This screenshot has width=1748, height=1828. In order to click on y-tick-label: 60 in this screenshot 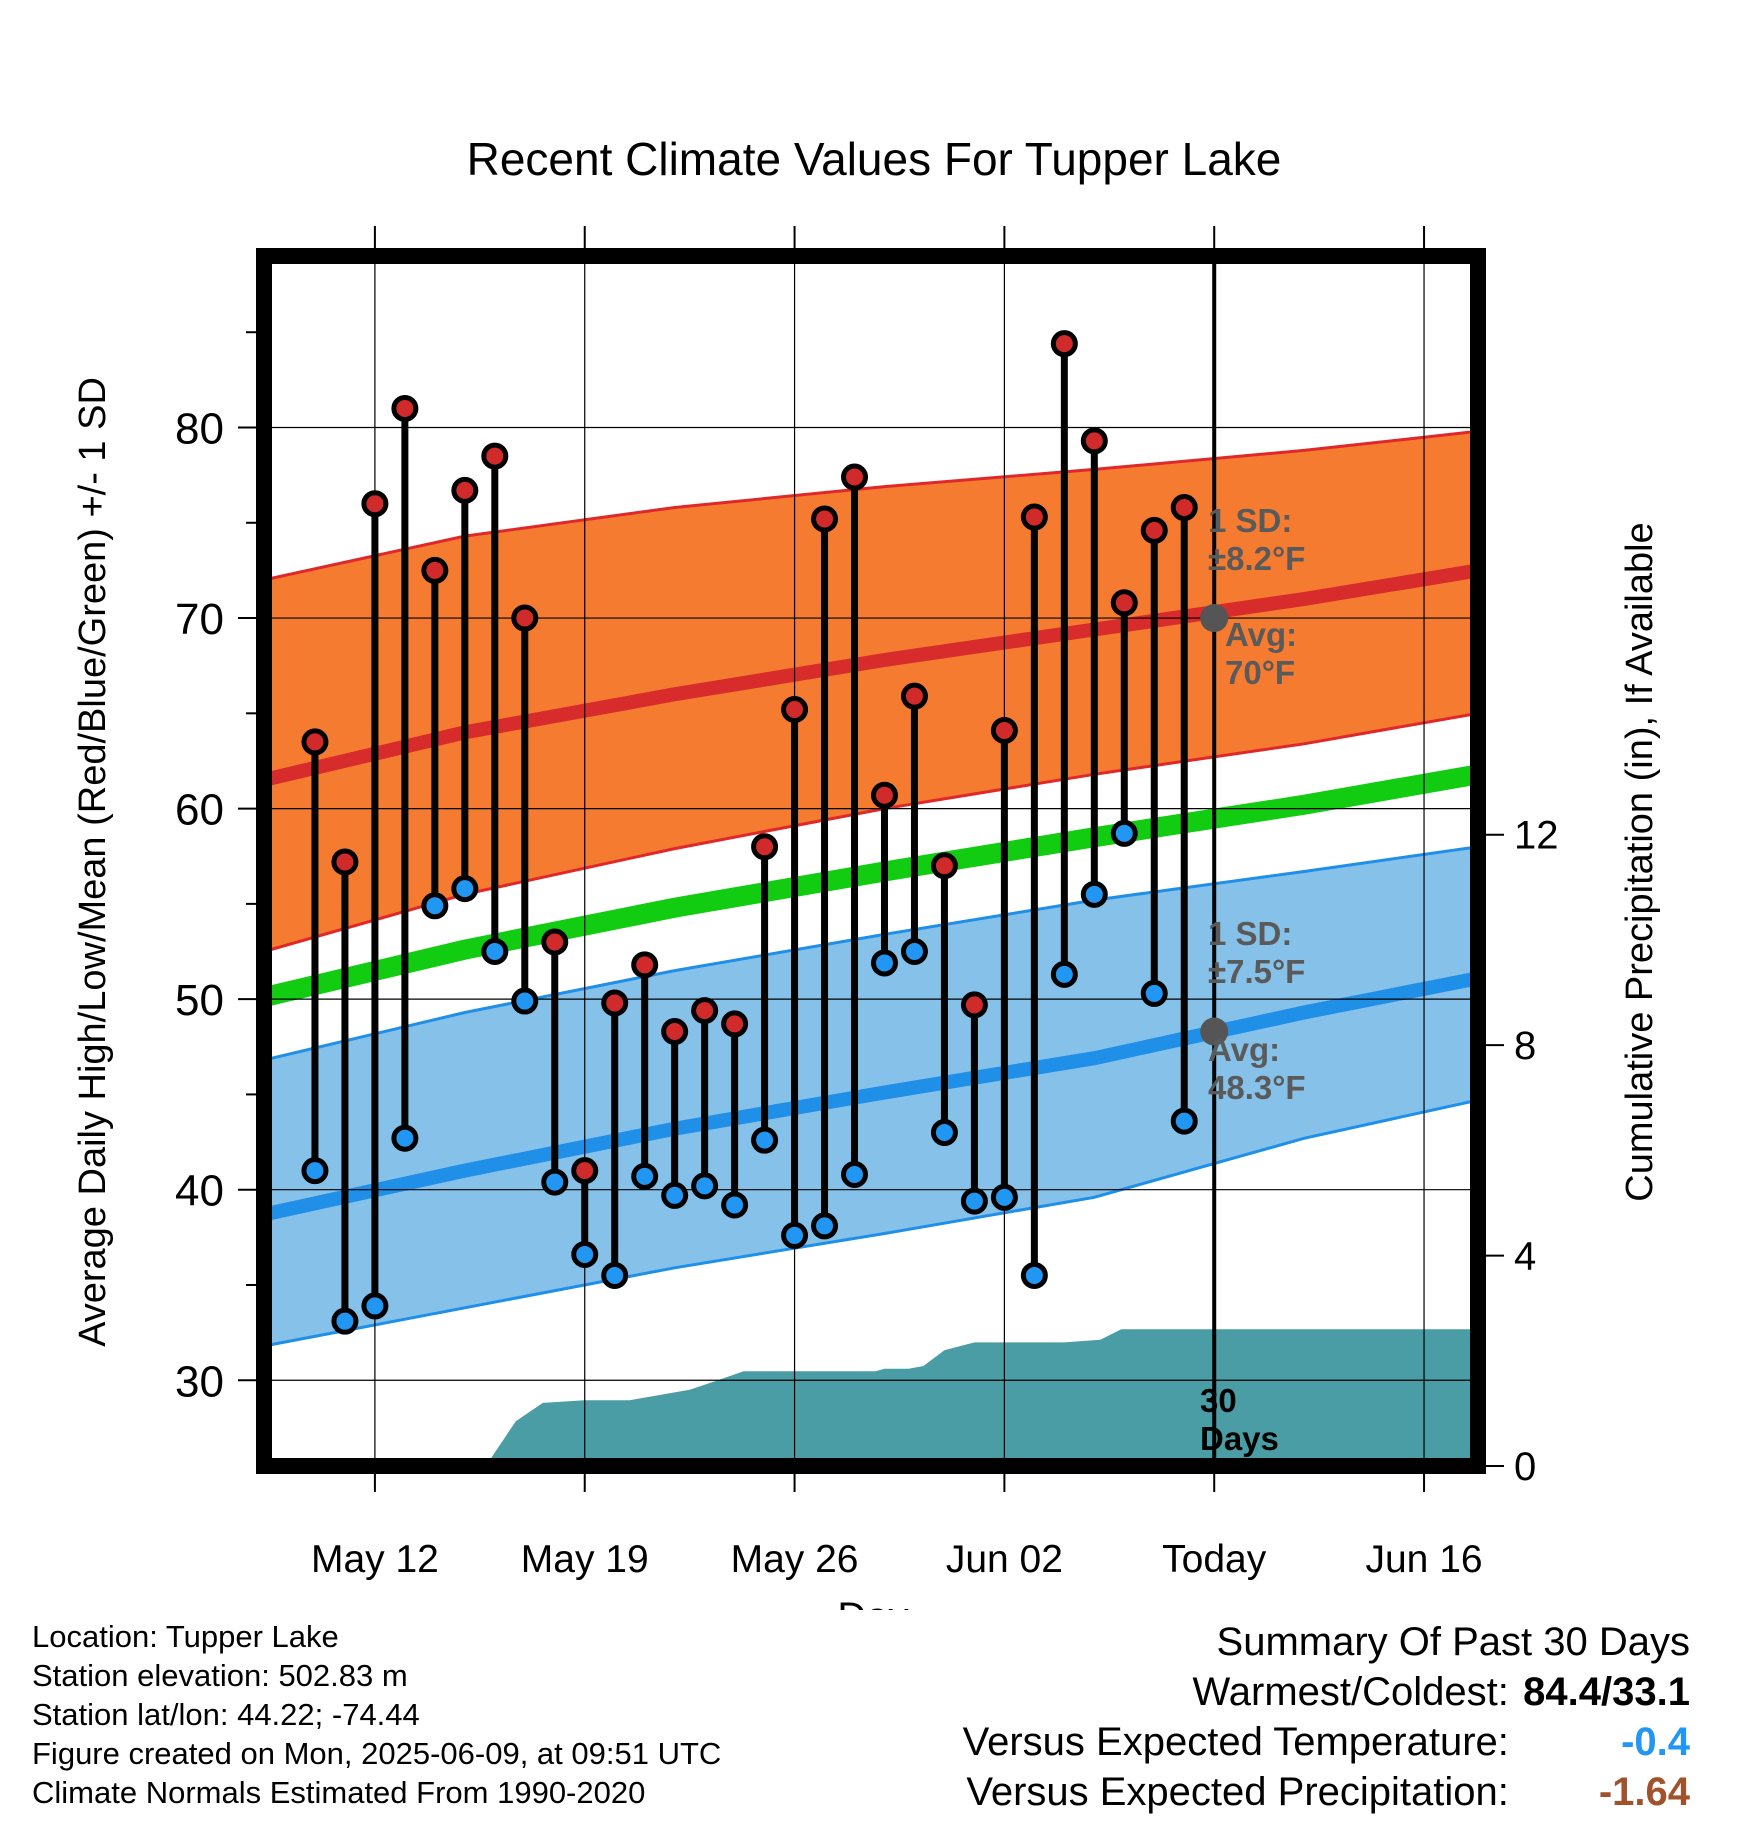, I will do `click(199, 810)`.